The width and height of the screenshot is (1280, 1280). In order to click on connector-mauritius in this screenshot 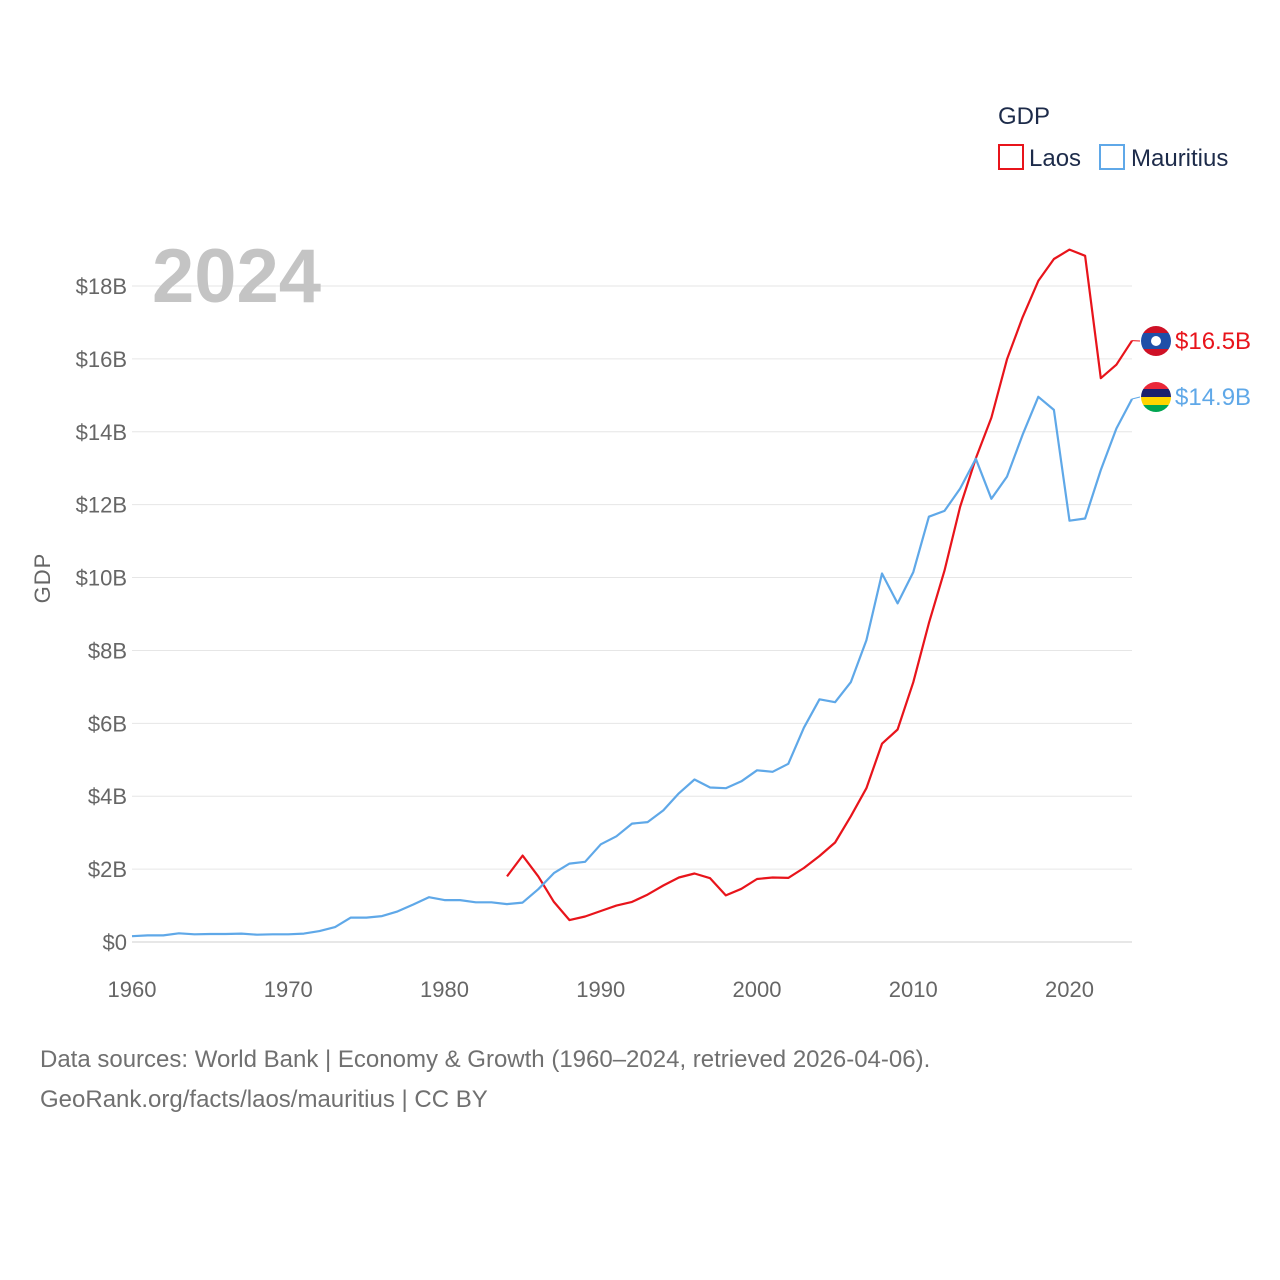, I will do `click(1136, 398)`.